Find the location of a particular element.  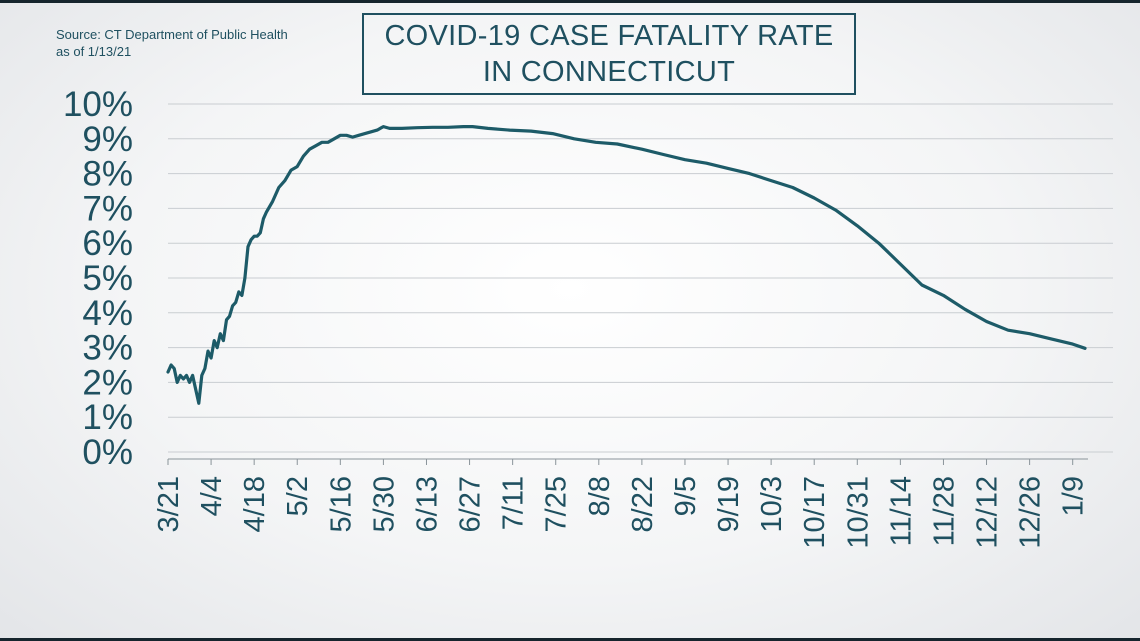

x-tick-label: 6/13 is located at coordinates (427, 504).